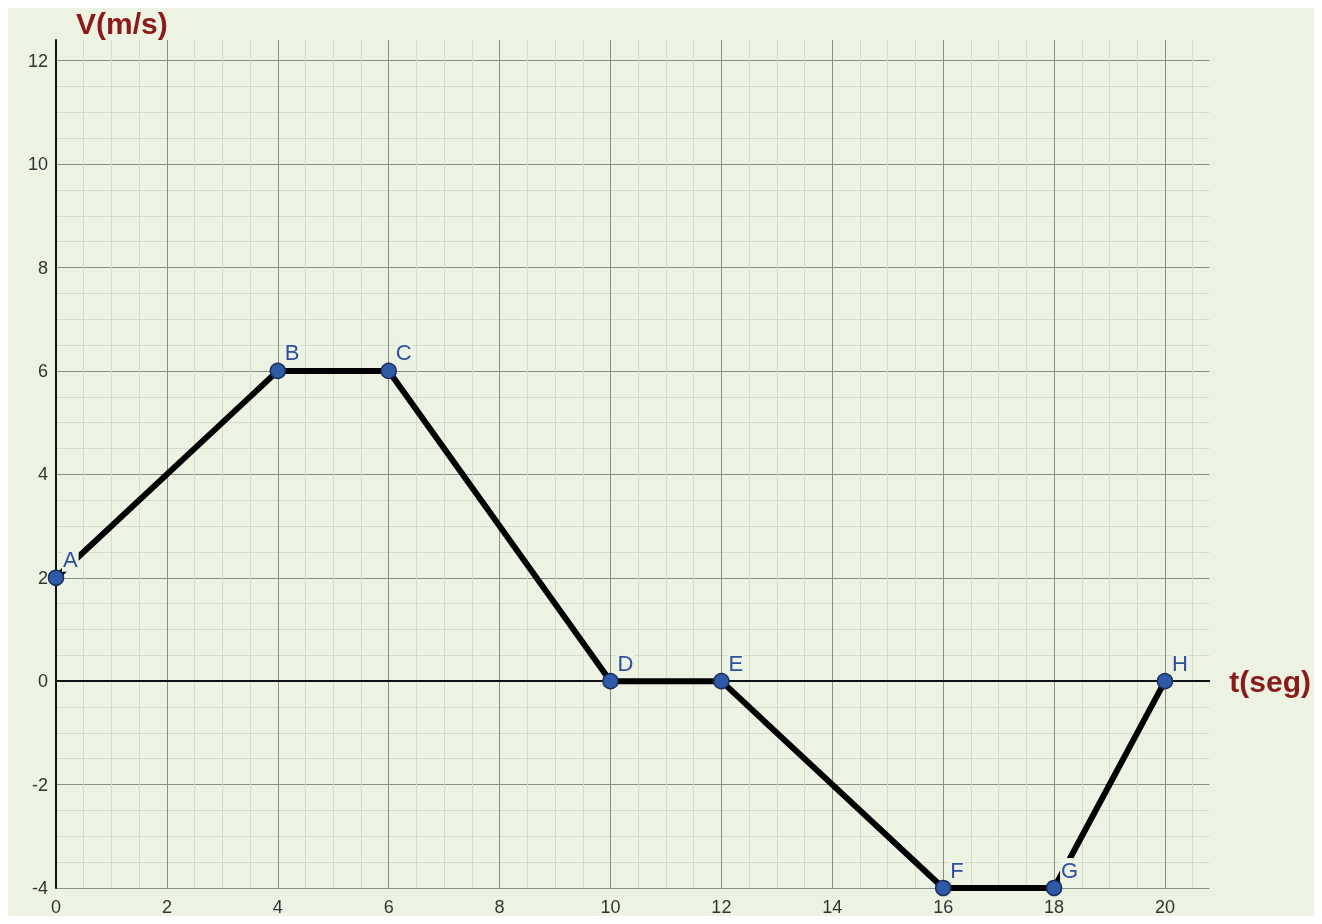  I want to click on x-axis-title: t(seg), so click(1270, 681).